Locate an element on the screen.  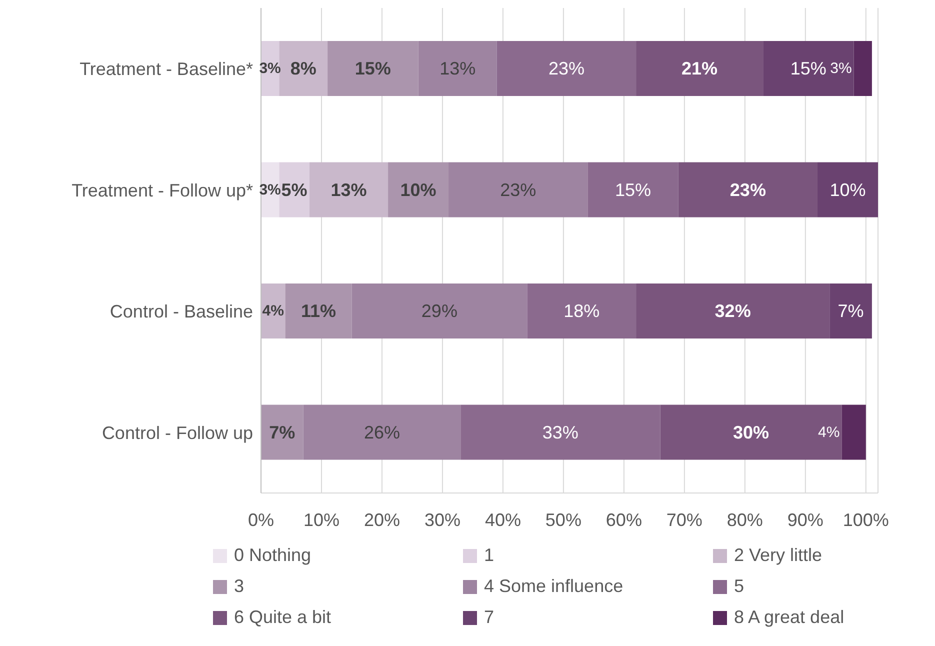
legend-label: 2 Very little is located at coordinates (778, 555).